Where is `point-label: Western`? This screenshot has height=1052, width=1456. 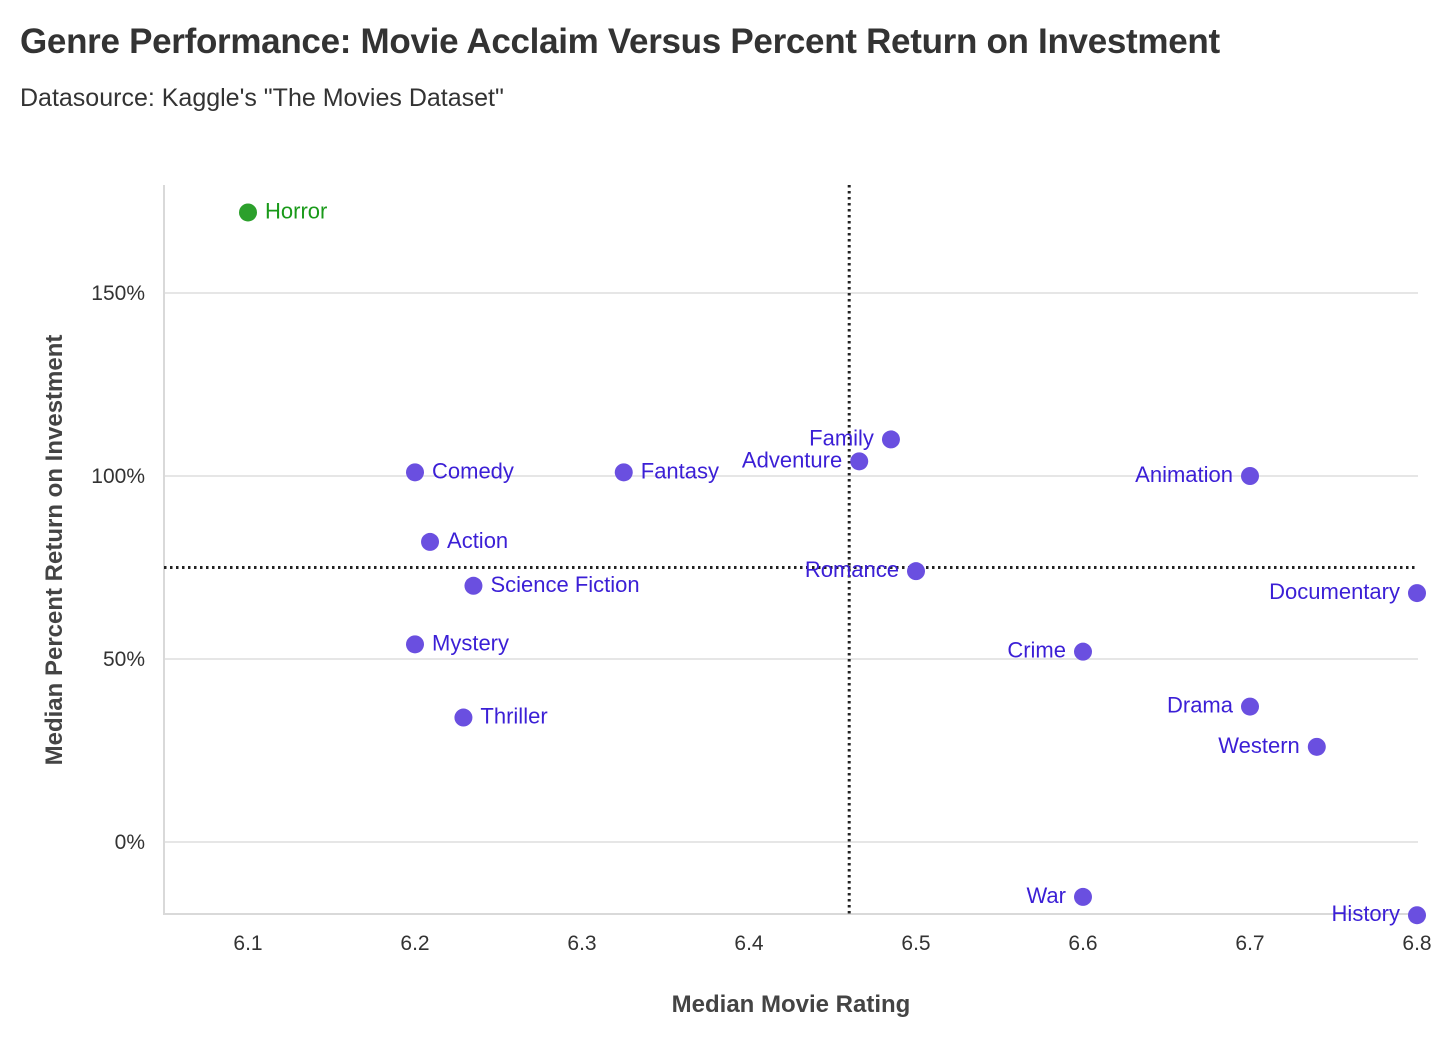
point-label: Western is located at coordinates (1259, 745).